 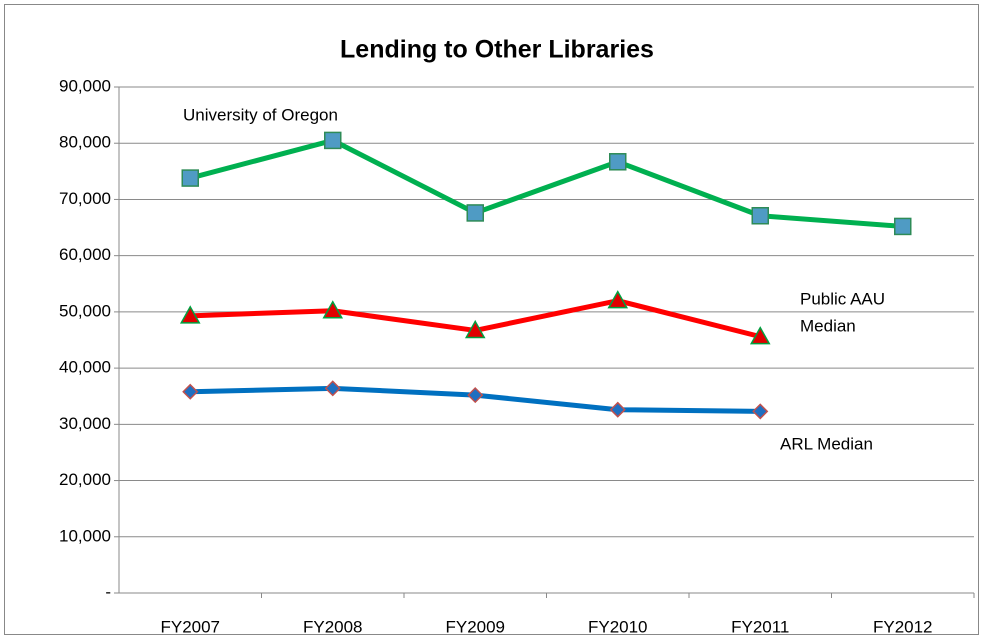 I want to click on y-tick-label: 60,000, so click(x=85, y=254).